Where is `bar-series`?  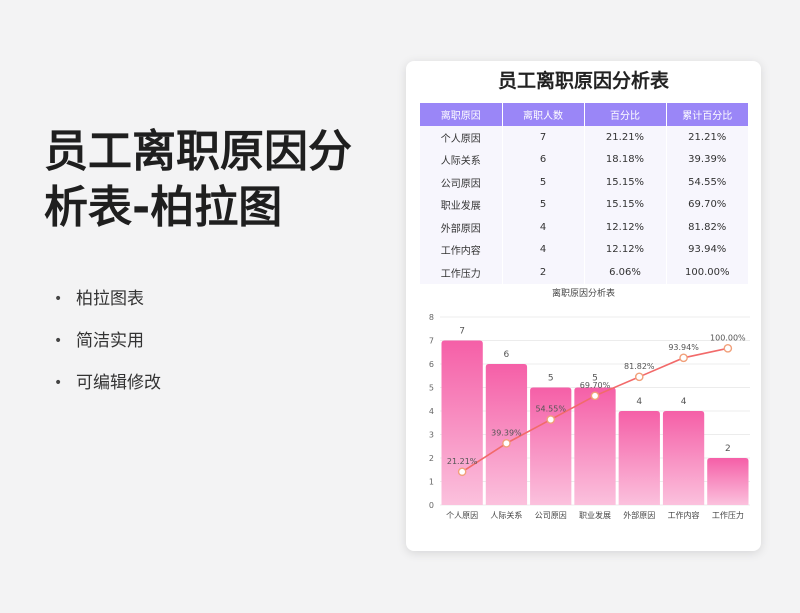 bar-series is located at coordinates (595, 422).